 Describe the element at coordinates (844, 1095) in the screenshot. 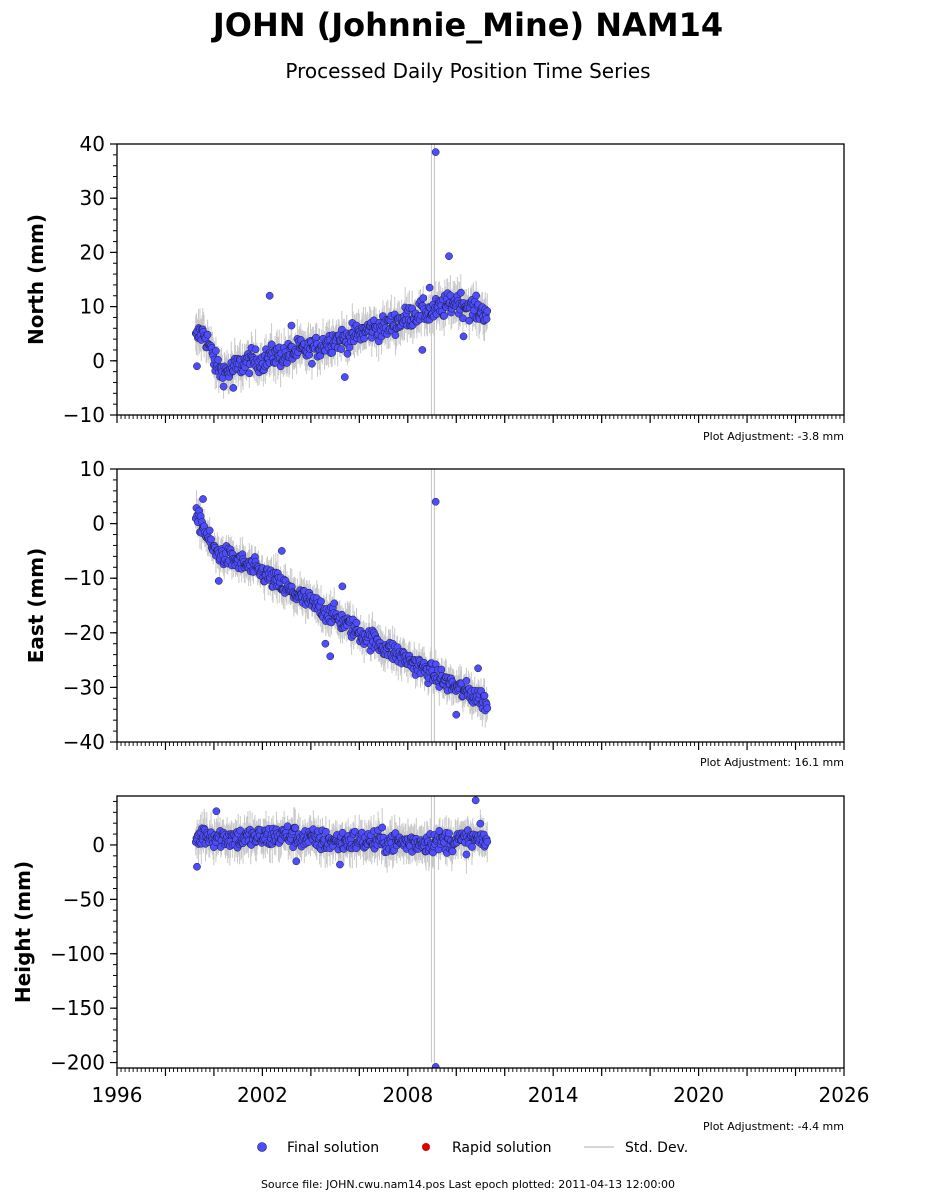

I see `x-tick-label: 2026` at that location.